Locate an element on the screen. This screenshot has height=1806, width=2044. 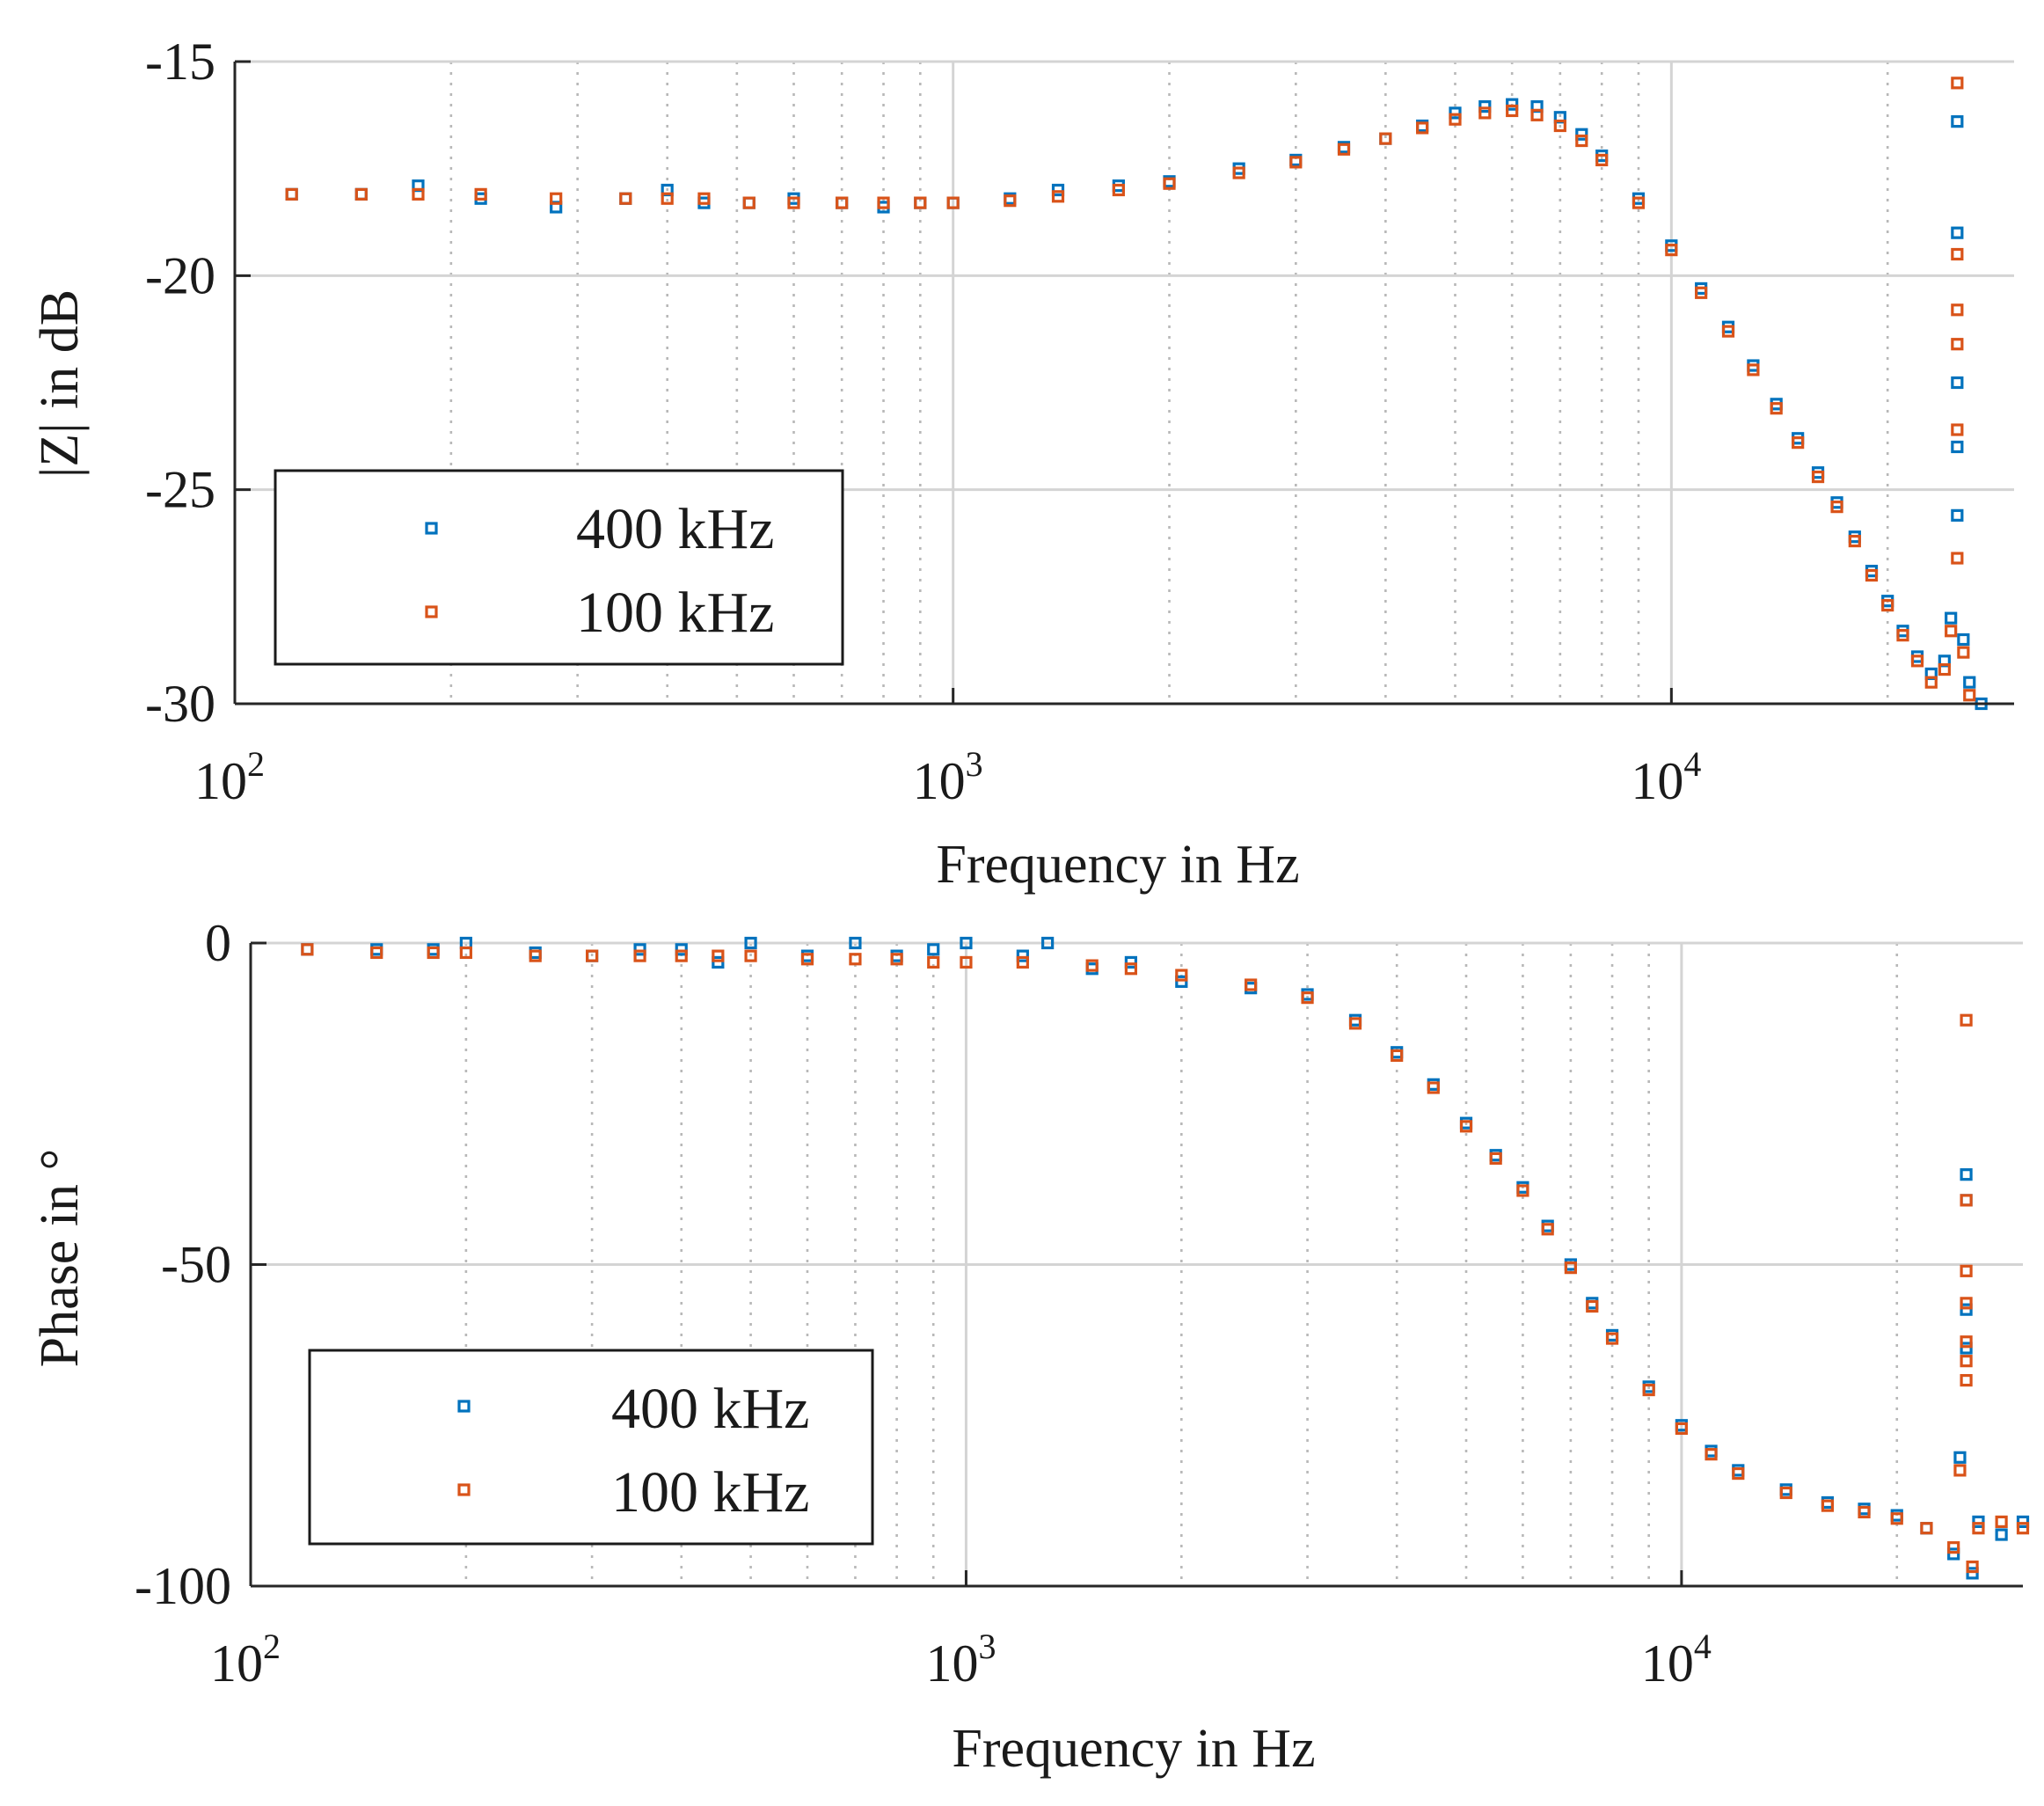
phase-y-tick-label: 0 is located at coordinates (218, 943).